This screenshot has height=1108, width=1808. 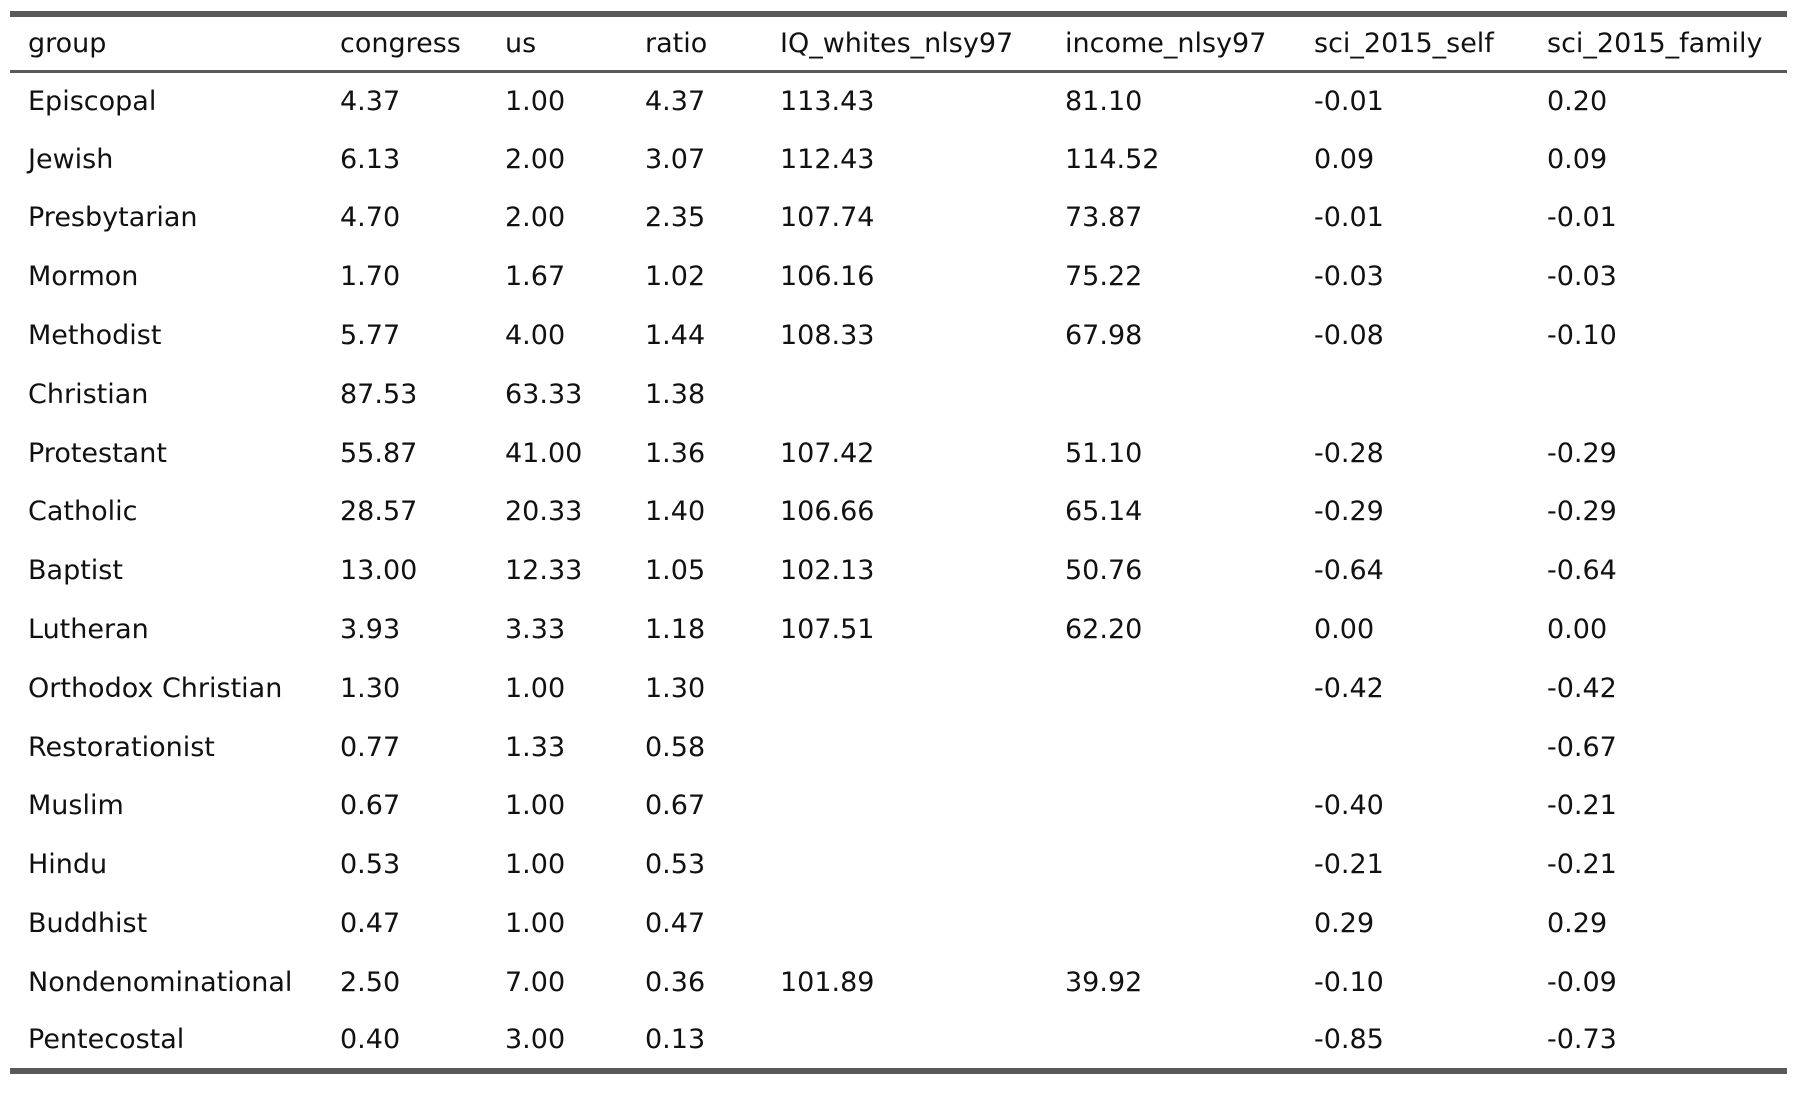 I want to click on value-cell: 63.33, so click(x=544, y=394).